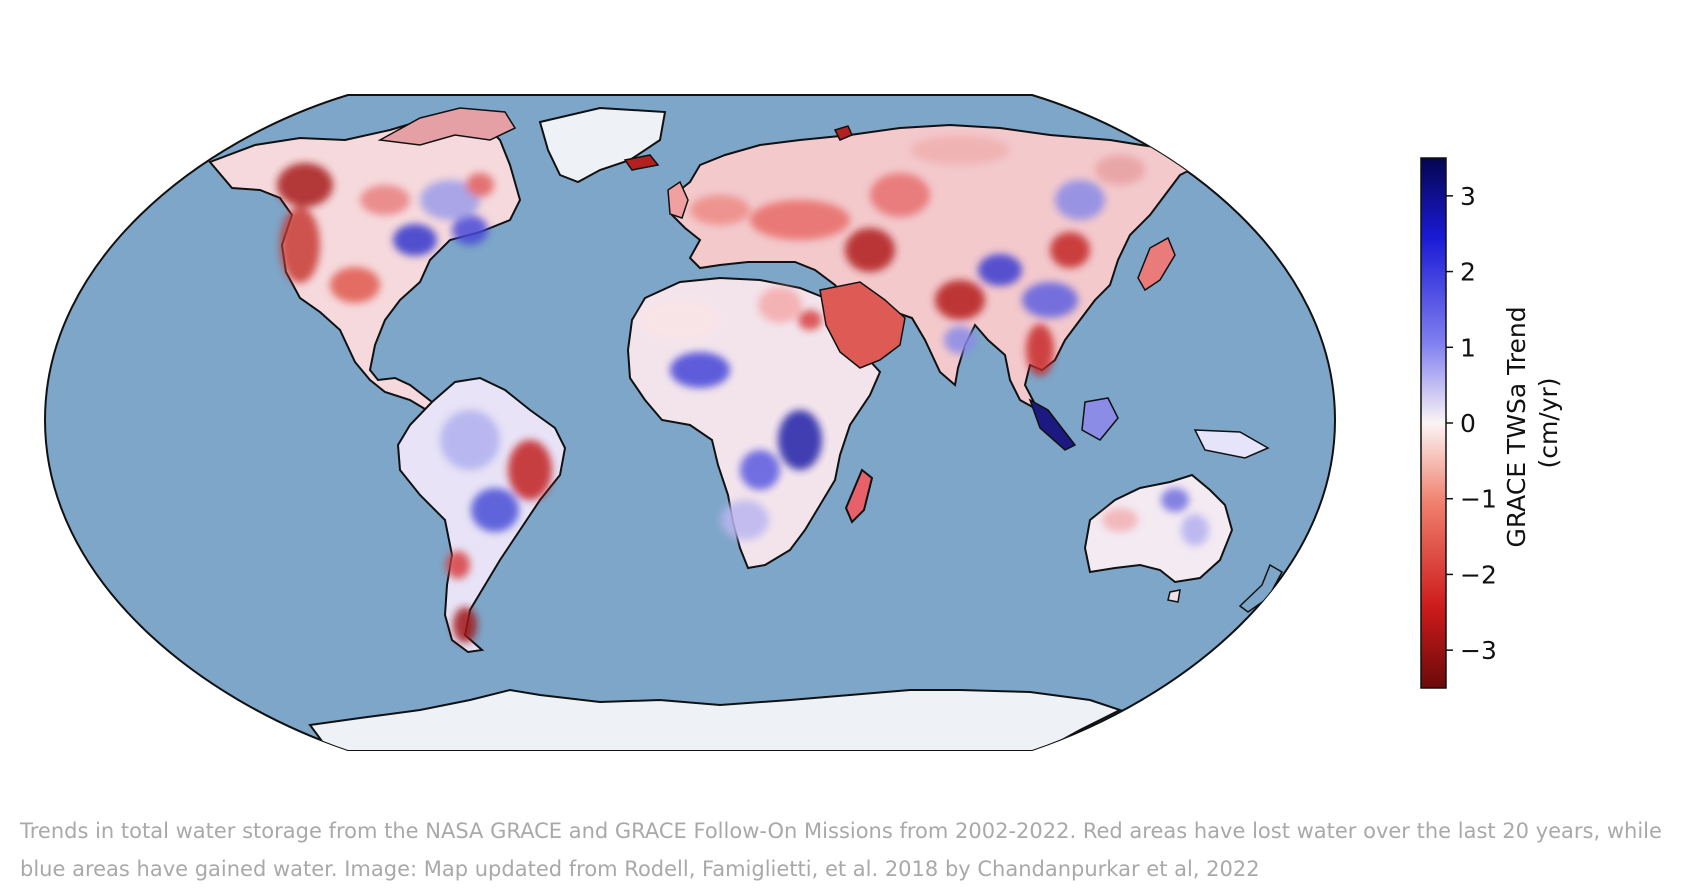 The height and width of the screenshot is (896, 1692). Describe the element at coordinates (1261, 588) in the screenshot. I see `new-zealand` at that location.